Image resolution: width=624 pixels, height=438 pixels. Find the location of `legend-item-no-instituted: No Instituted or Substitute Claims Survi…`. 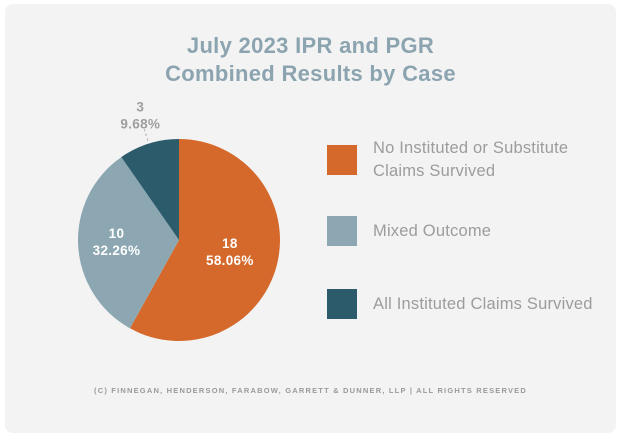

legend-item-no-instituted: No Instituted or Substitute Claims Survi… is located at coordinates (470, 160).